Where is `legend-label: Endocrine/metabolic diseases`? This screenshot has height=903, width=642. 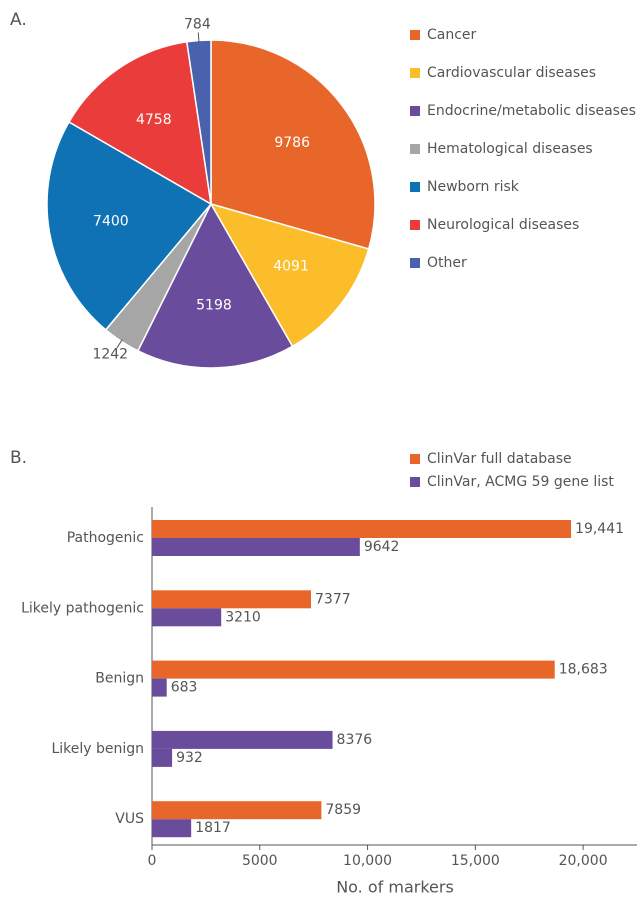
legend-label: Endocrine/metabolic diseases is located at coordinates (531, 111).